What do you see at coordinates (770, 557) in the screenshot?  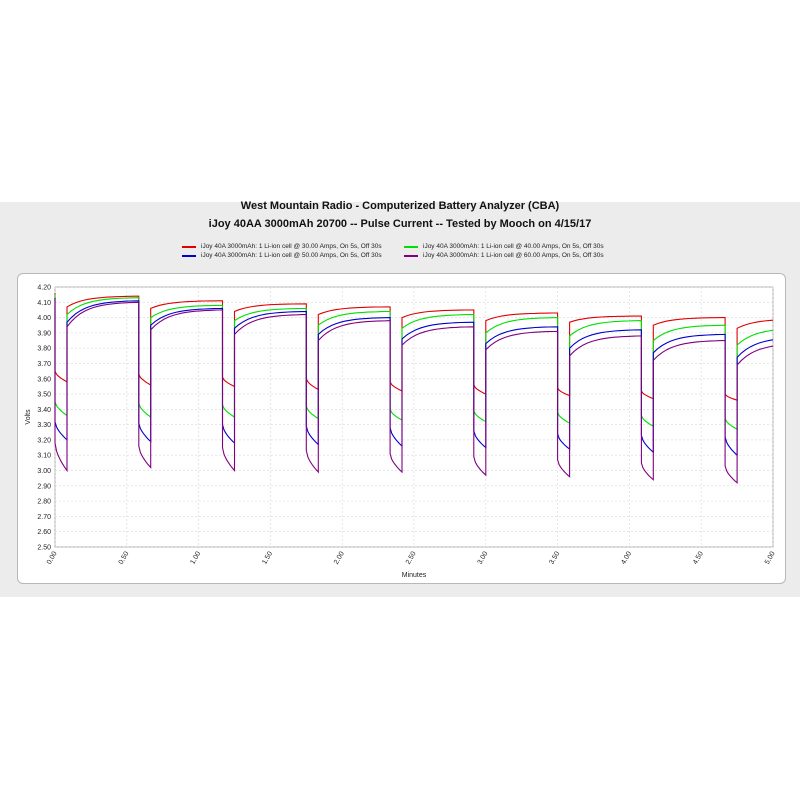 I see `x-tick-label: 5.00` at bounding box center [770, 557].